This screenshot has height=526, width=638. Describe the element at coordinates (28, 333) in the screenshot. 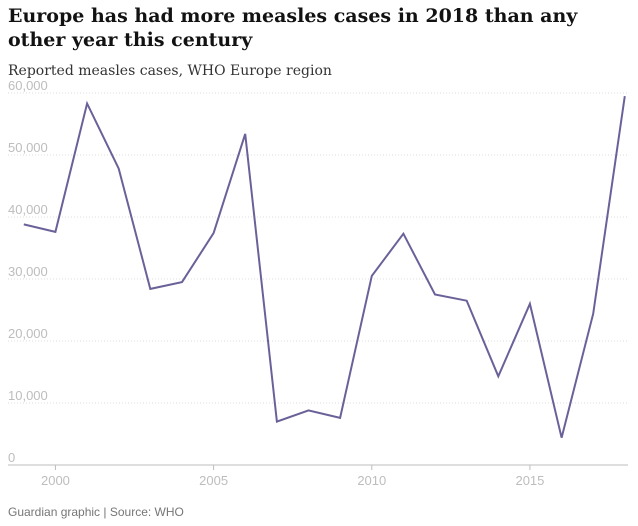

I see `y-tick-label: 20,000` at that location.